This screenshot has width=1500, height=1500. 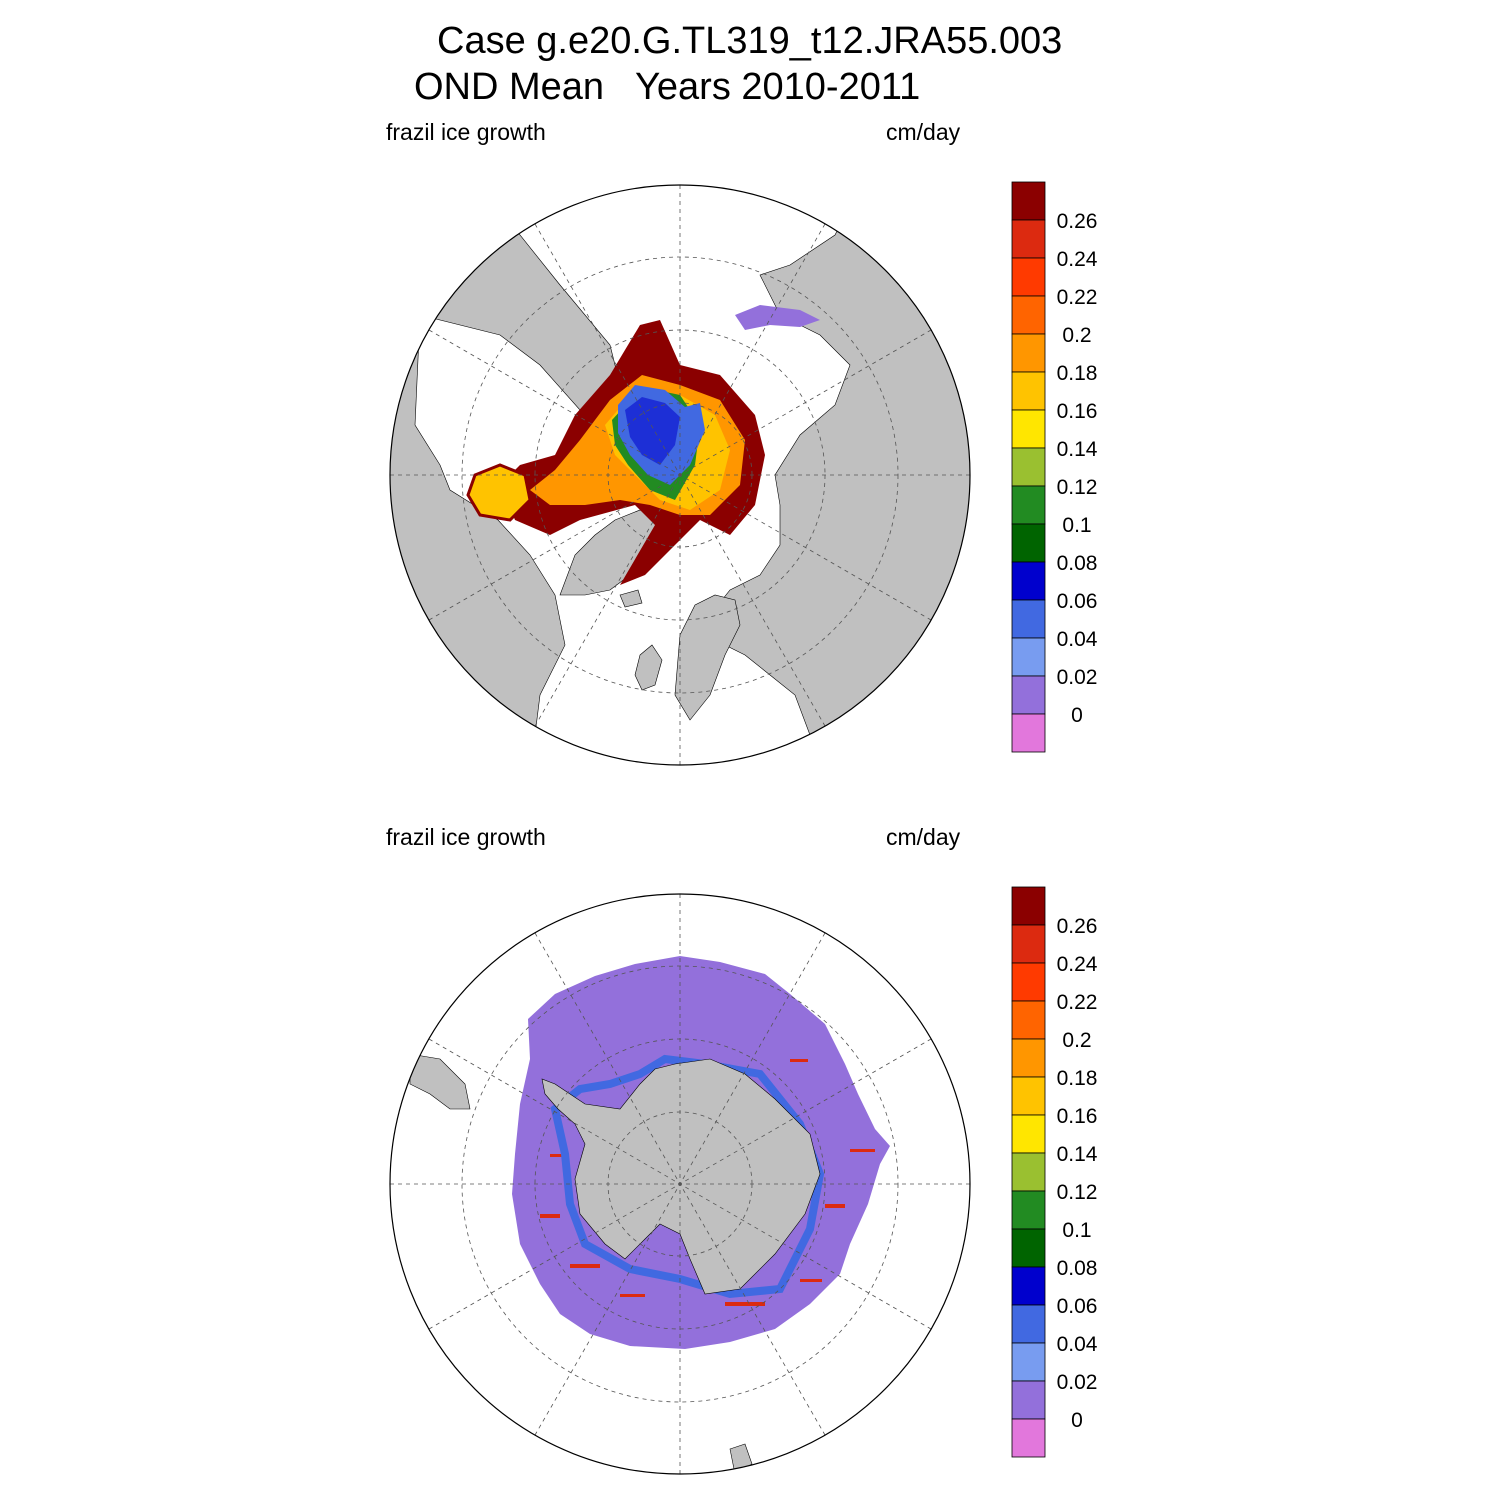 What do you see at coordinates (1077, 964) in the screenshot?
I see `sh-colorbar-label: 0.24` at bounding box center [1077, 964].